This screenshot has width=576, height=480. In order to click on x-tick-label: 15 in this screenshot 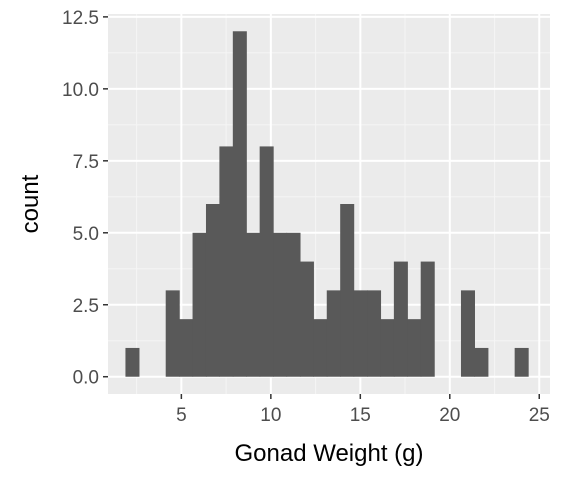, I will do `click(360, 415)`.